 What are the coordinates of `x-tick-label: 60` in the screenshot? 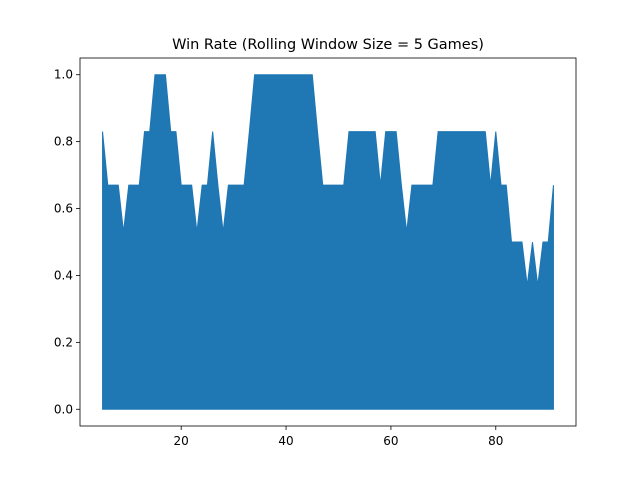 It's located at (390, 441).